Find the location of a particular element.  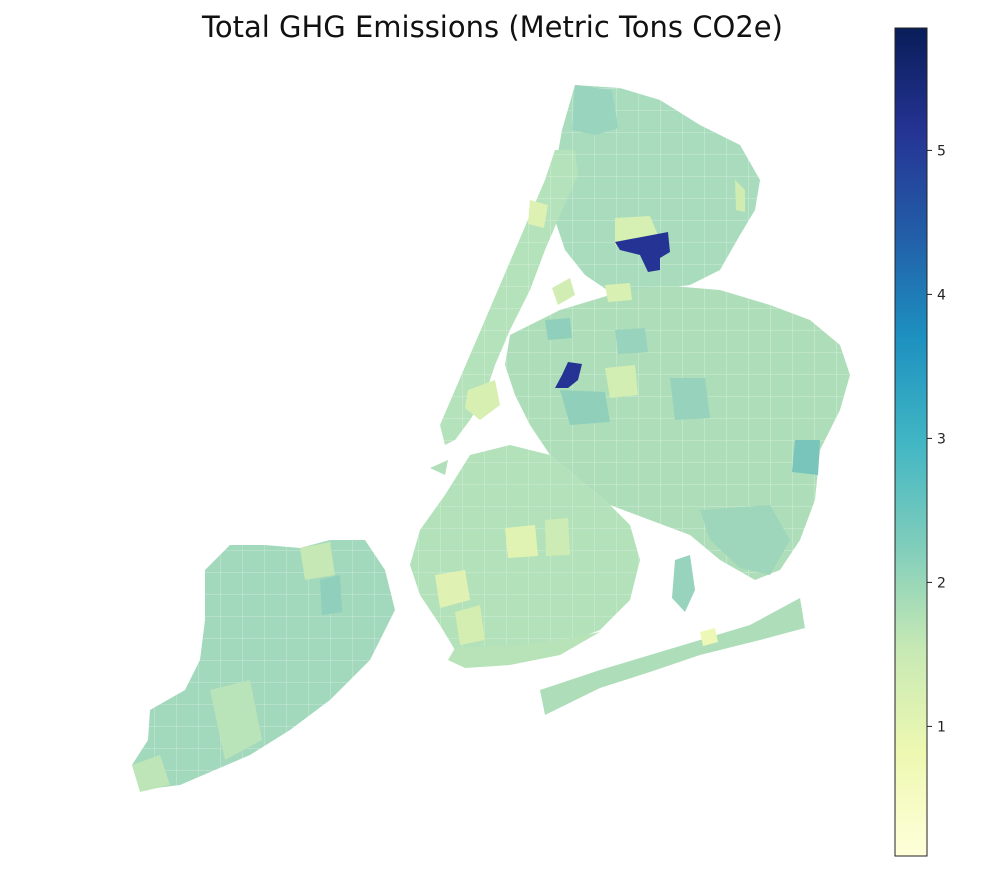

queens-high-emission-area is located at coordinates (568, 375).